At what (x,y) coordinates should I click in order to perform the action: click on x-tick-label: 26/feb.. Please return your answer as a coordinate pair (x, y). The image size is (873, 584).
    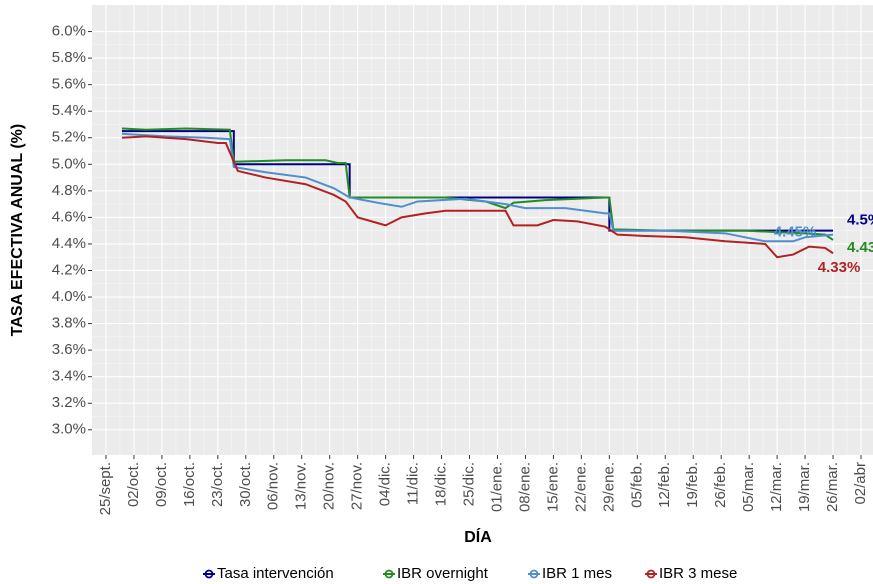
    Looking at the image, I should click on (720, 485).